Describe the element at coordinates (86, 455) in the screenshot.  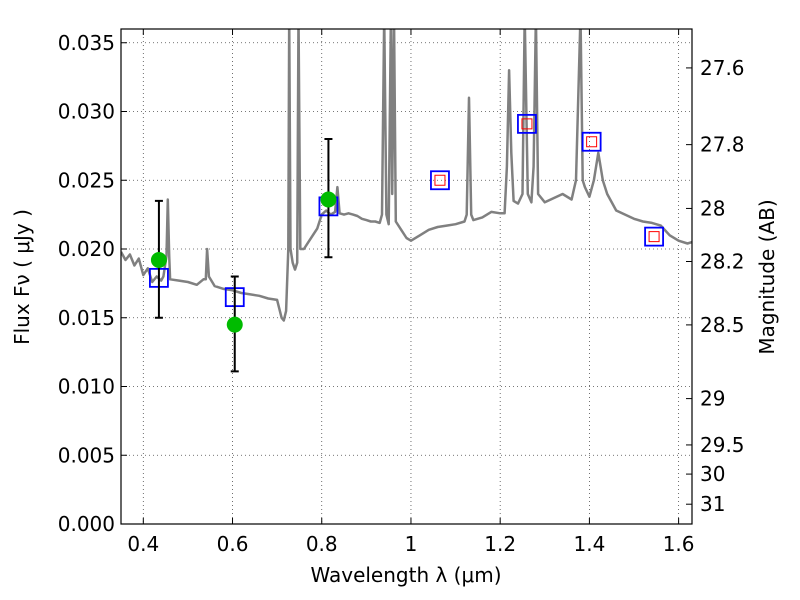
I see `y-tick-label: 0.005` at that location.